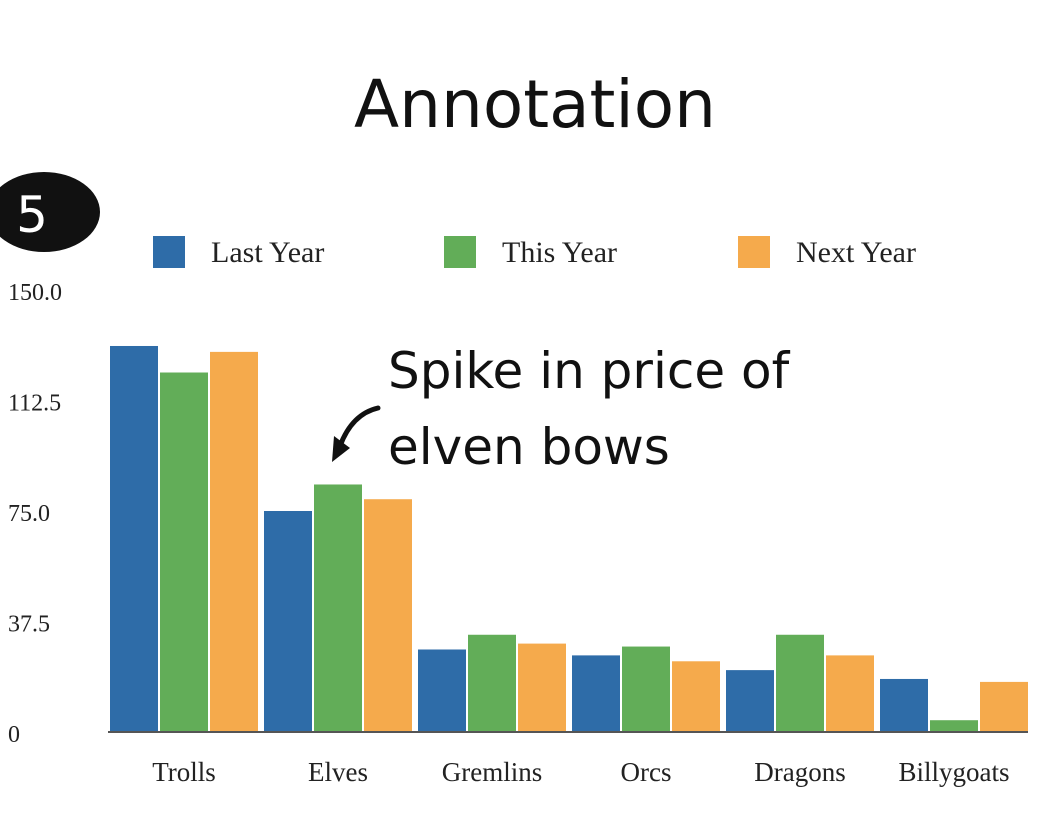 The image size is (1052, 828). What do you see at coordinates (954, 726) in the screenshot?
I see `bar-billygoats-this-year` at bounding box center [954, 726].